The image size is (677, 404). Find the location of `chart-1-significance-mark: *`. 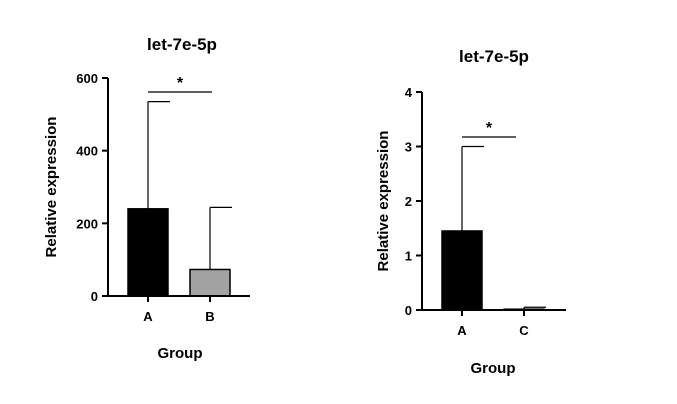

chart-1-significance-mark: * is located at coordinates (180, 83).